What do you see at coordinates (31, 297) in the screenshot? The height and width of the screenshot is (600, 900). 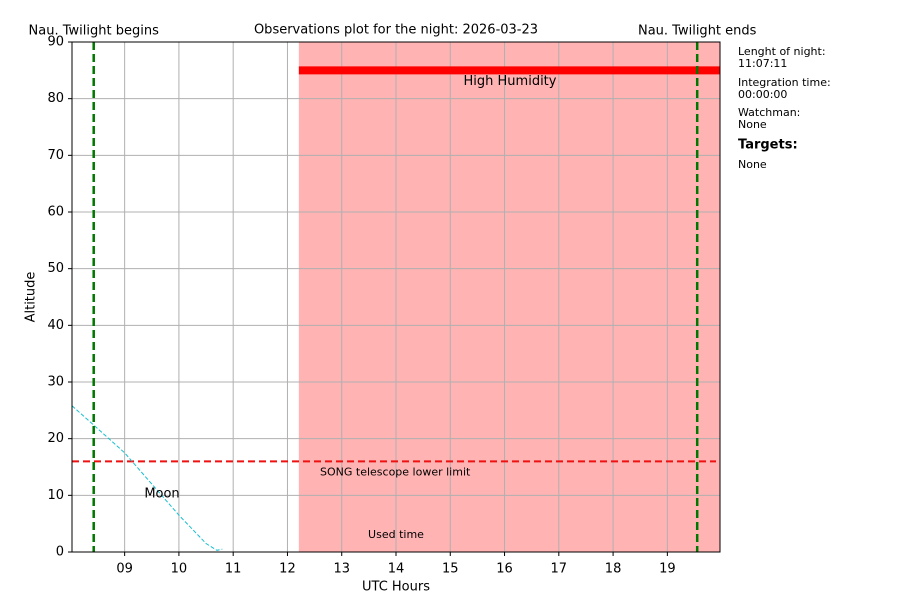 I see `y-axis-label: Altitude` at bounding box center [31, 297].